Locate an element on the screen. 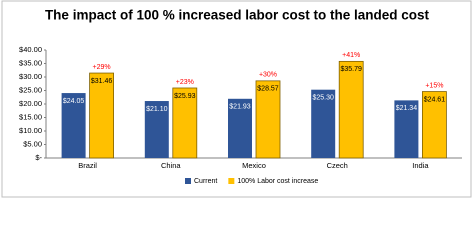 The width and height of the screenshot is (474, 240). annotation: +41% is located at coordinates (351, 55).